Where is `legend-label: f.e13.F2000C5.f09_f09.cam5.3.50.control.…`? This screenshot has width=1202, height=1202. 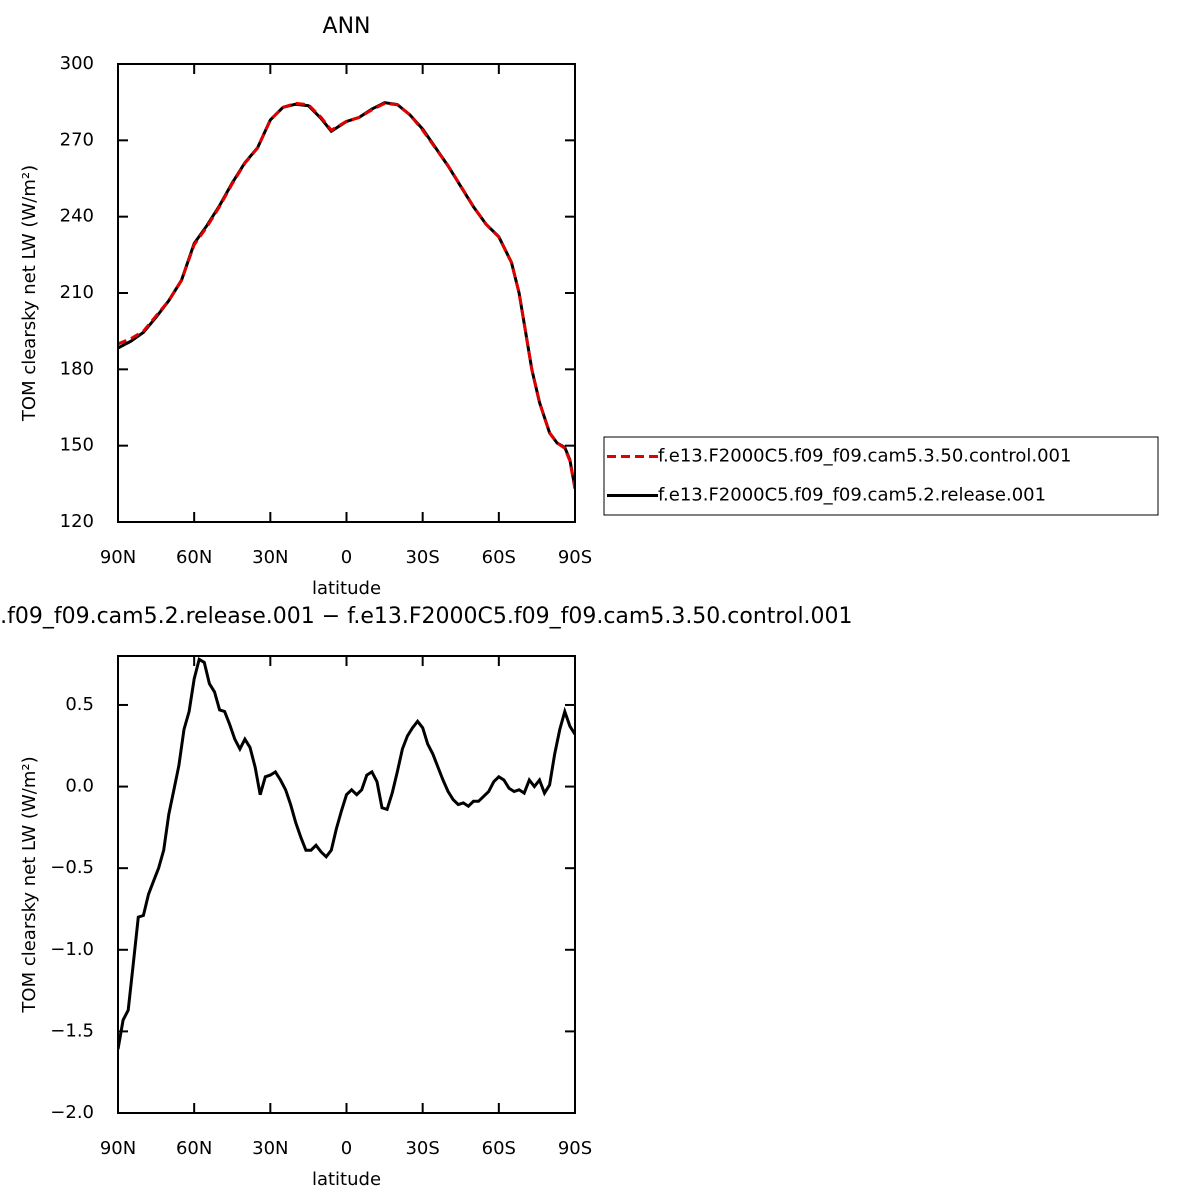 legend-label: f.e13.F2000C5.f09_f09.cam5.3.50.control.… is located at coordinates (864, 456).